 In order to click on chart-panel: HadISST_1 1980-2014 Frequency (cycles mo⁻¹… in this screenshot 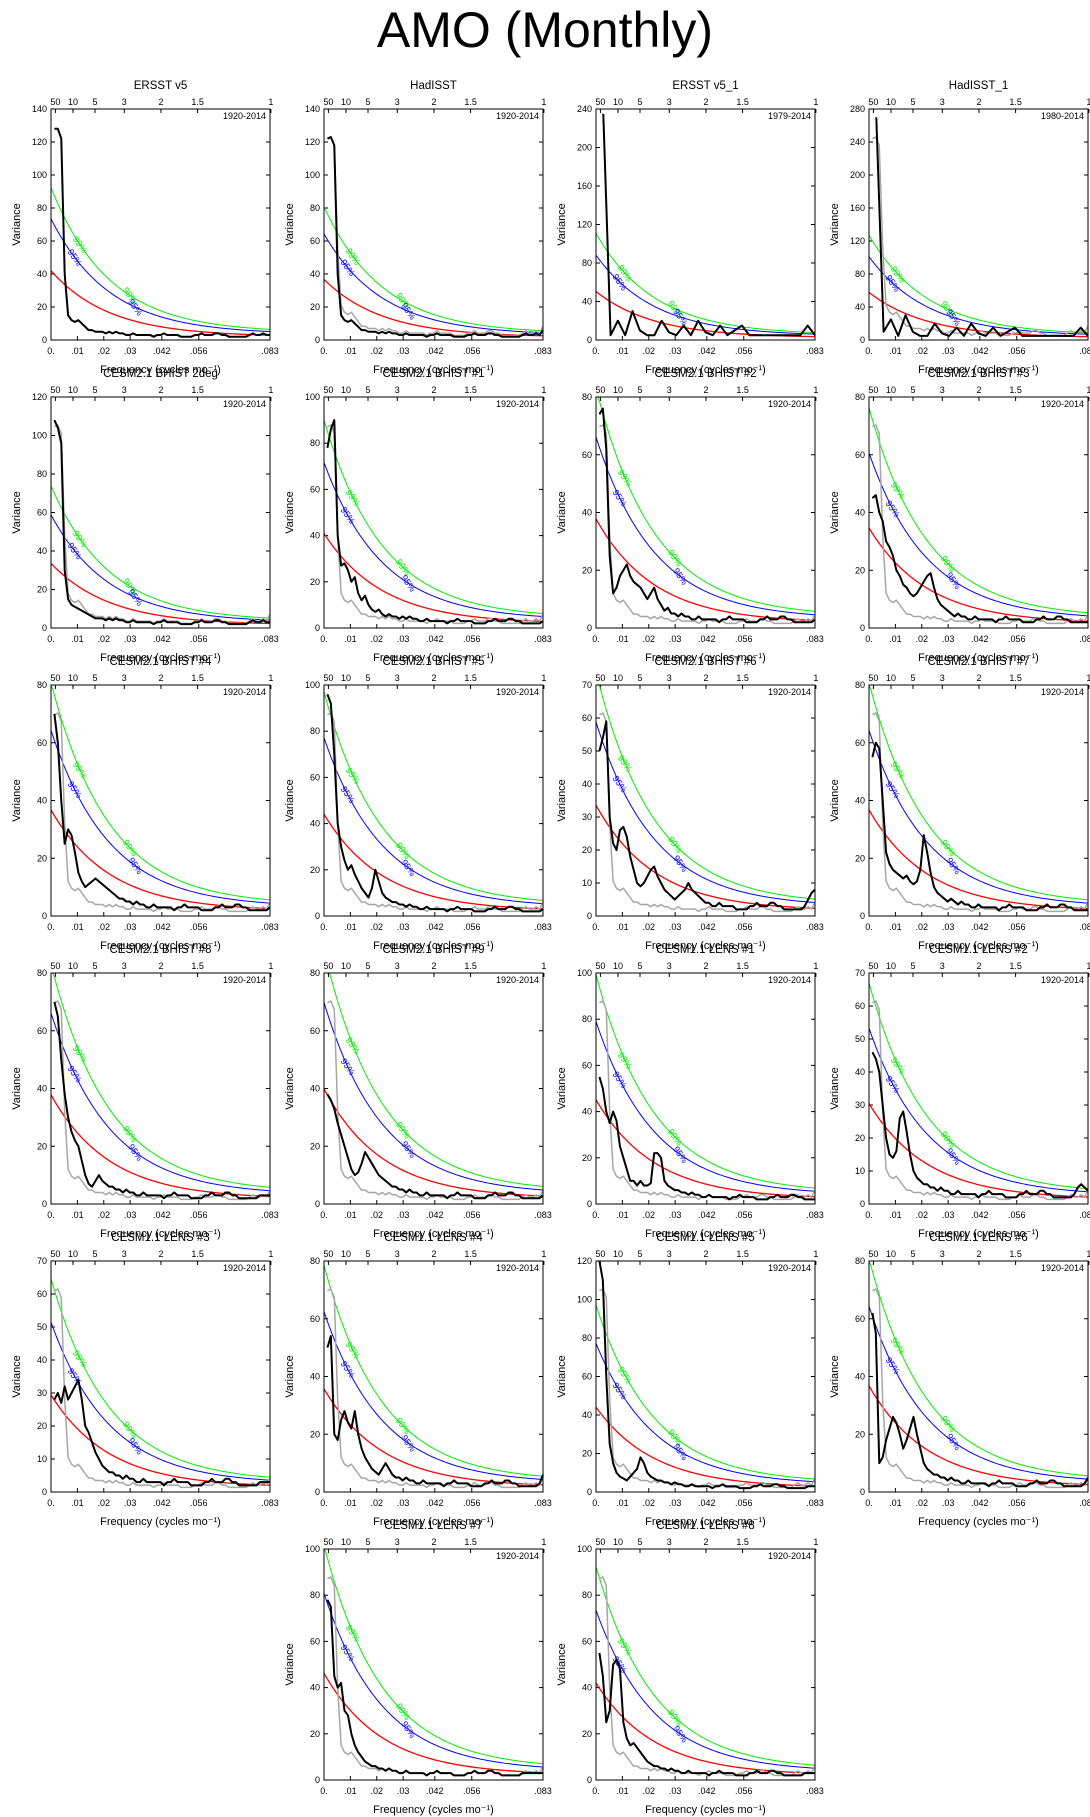, I will do `click(959, 228)`.